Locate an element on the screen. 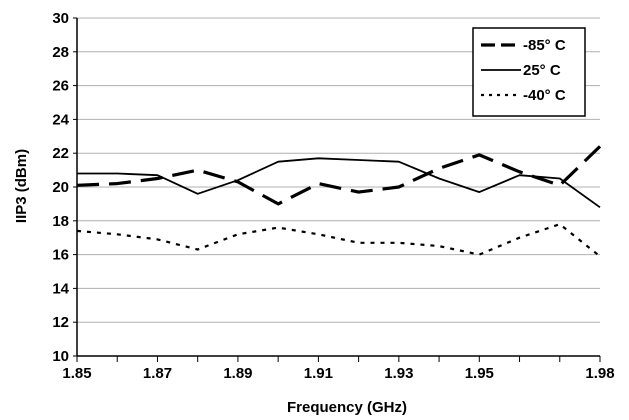 This screenshot has width=629, height=420. x-tick-label: 1.93 is located at coordinates (398, 373).